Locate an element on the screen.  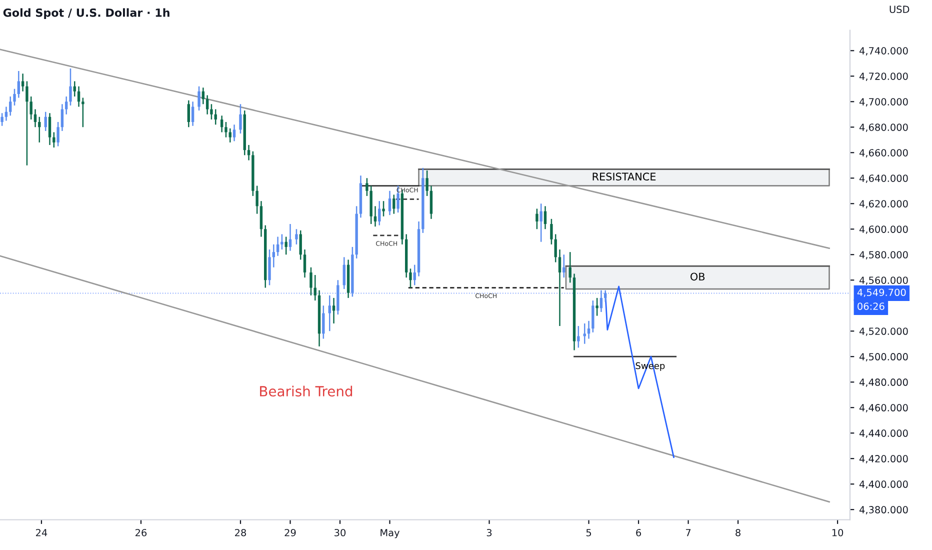
y-tick-label: 4,480.000 is located at coordinates (883, 382).